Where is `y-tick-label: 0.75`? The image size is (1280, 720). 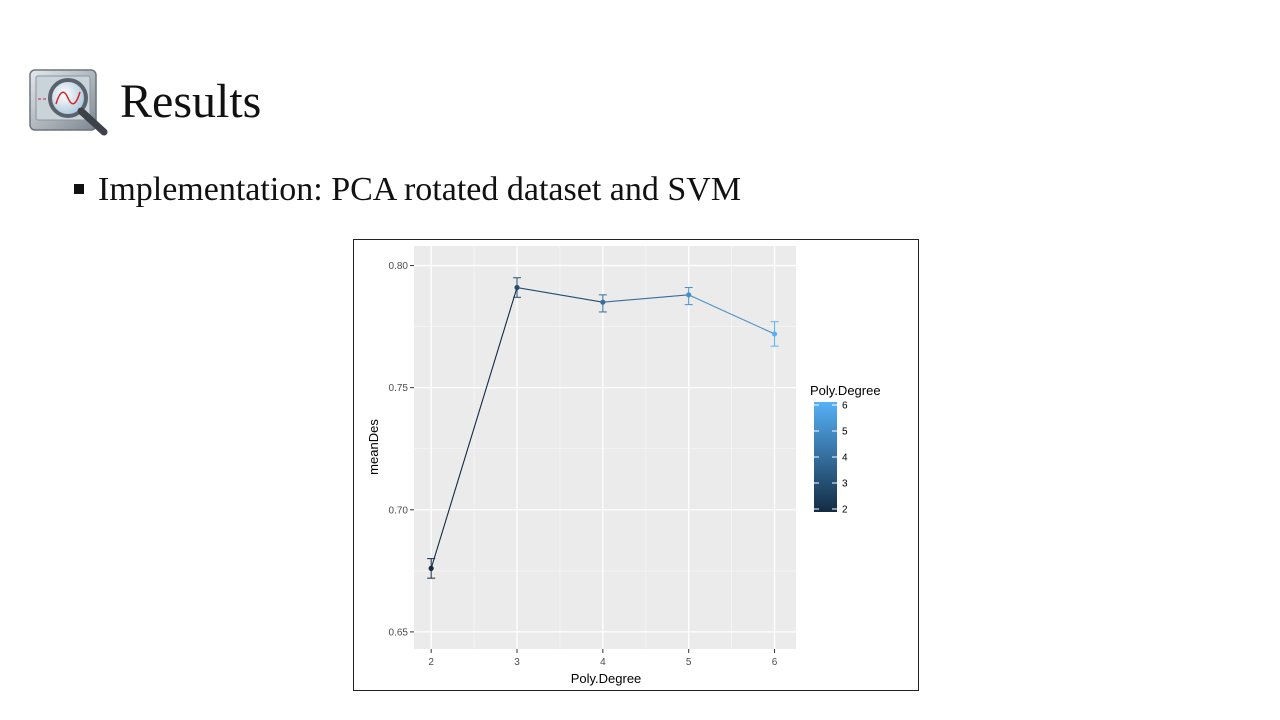 y-tick-label: 0.75 is located at coordinates (399, 388).